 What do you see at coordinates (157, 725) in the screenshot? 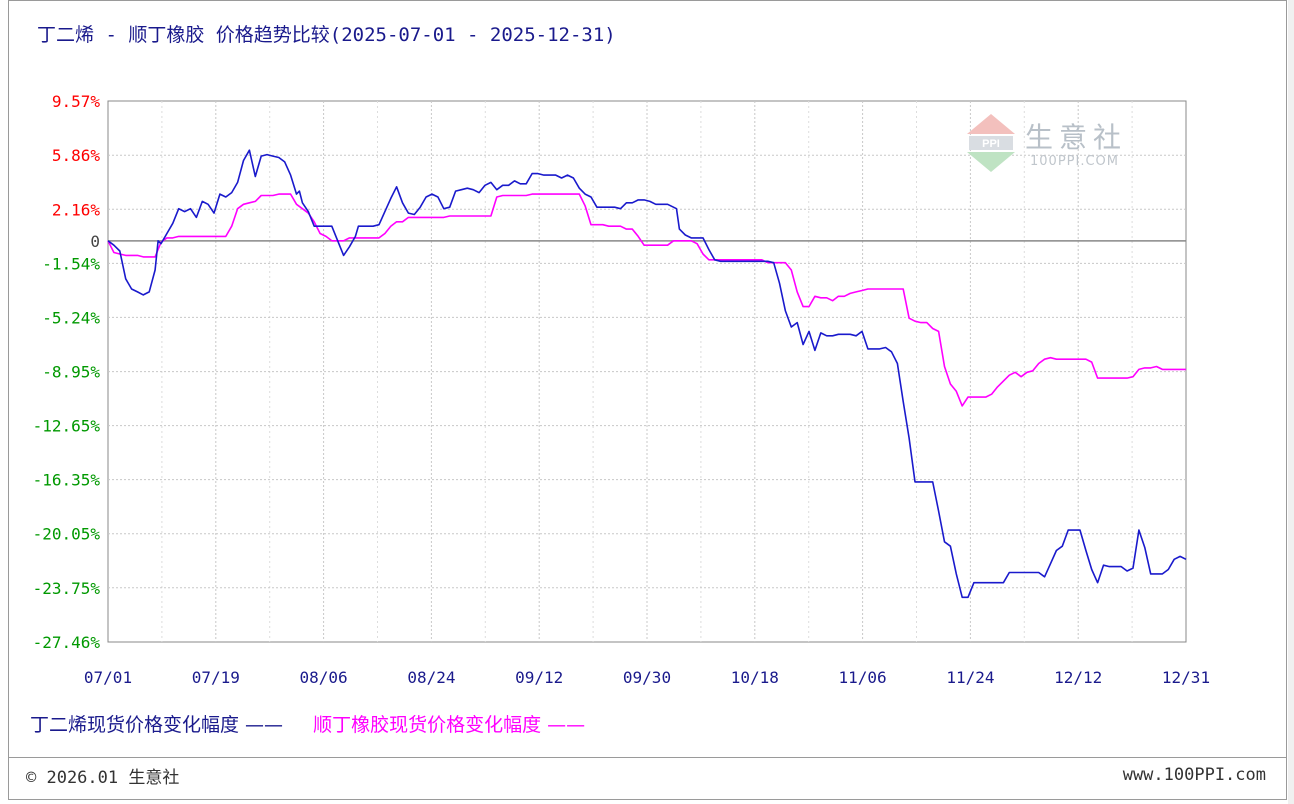
I see `legend-item-butadiene: 丁二烯现货价格变化幅度 ——` at bounding box center [157, 725].